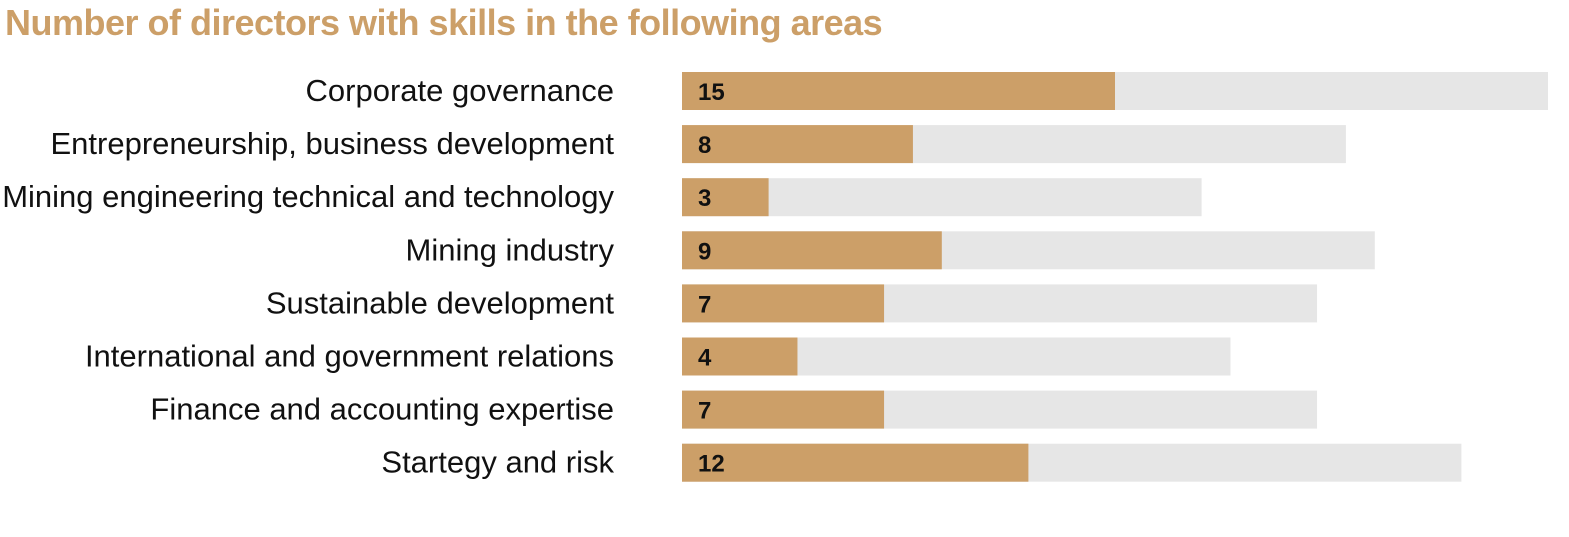 The height and width of the screenshot is (537, 1569). What do you see at coordinates (497, 462) in the screenshot?
I see `category-label: Startegy and risk` at bounding box center [497, 462].